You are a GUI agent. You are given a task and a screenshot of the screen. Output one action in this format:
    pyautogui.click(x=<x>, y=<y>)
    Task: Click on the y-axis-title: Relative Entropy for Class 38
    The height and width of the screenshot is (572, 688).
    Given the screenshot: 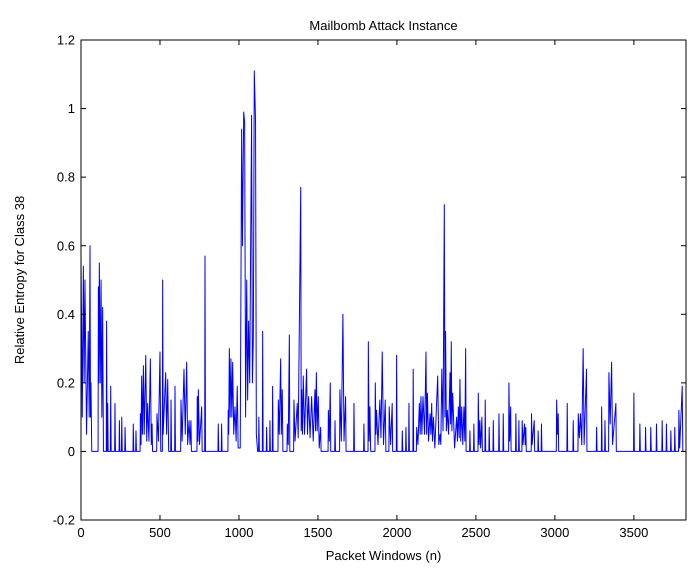 What is the action you would take?
    pyautogui.click(x=19, y=280)
    